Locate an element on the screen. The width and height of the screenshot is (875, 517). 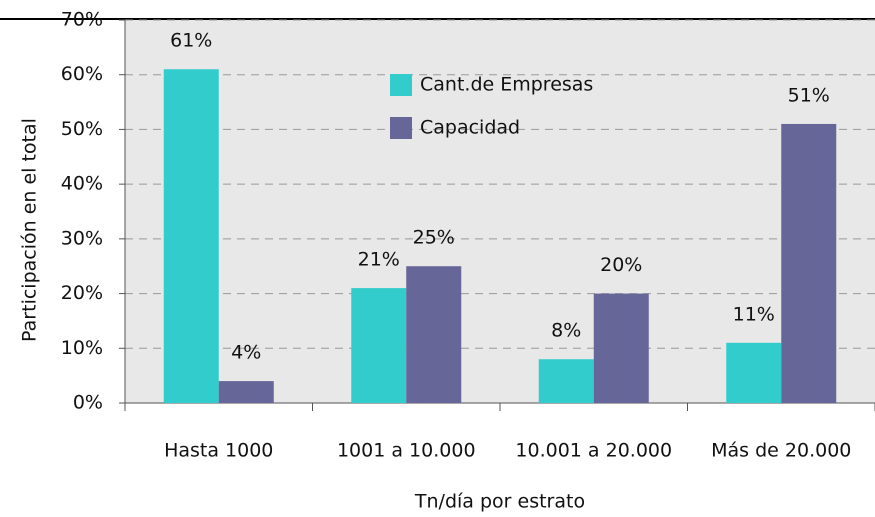
y-tick-label: 20% is located at coordinates (82, 293).